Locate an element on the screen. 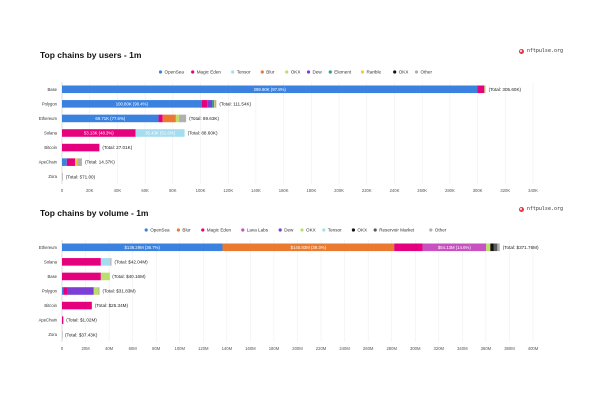 The image size is (600, 400). category-label: Bitcoin is located at coordinates (50, 147).